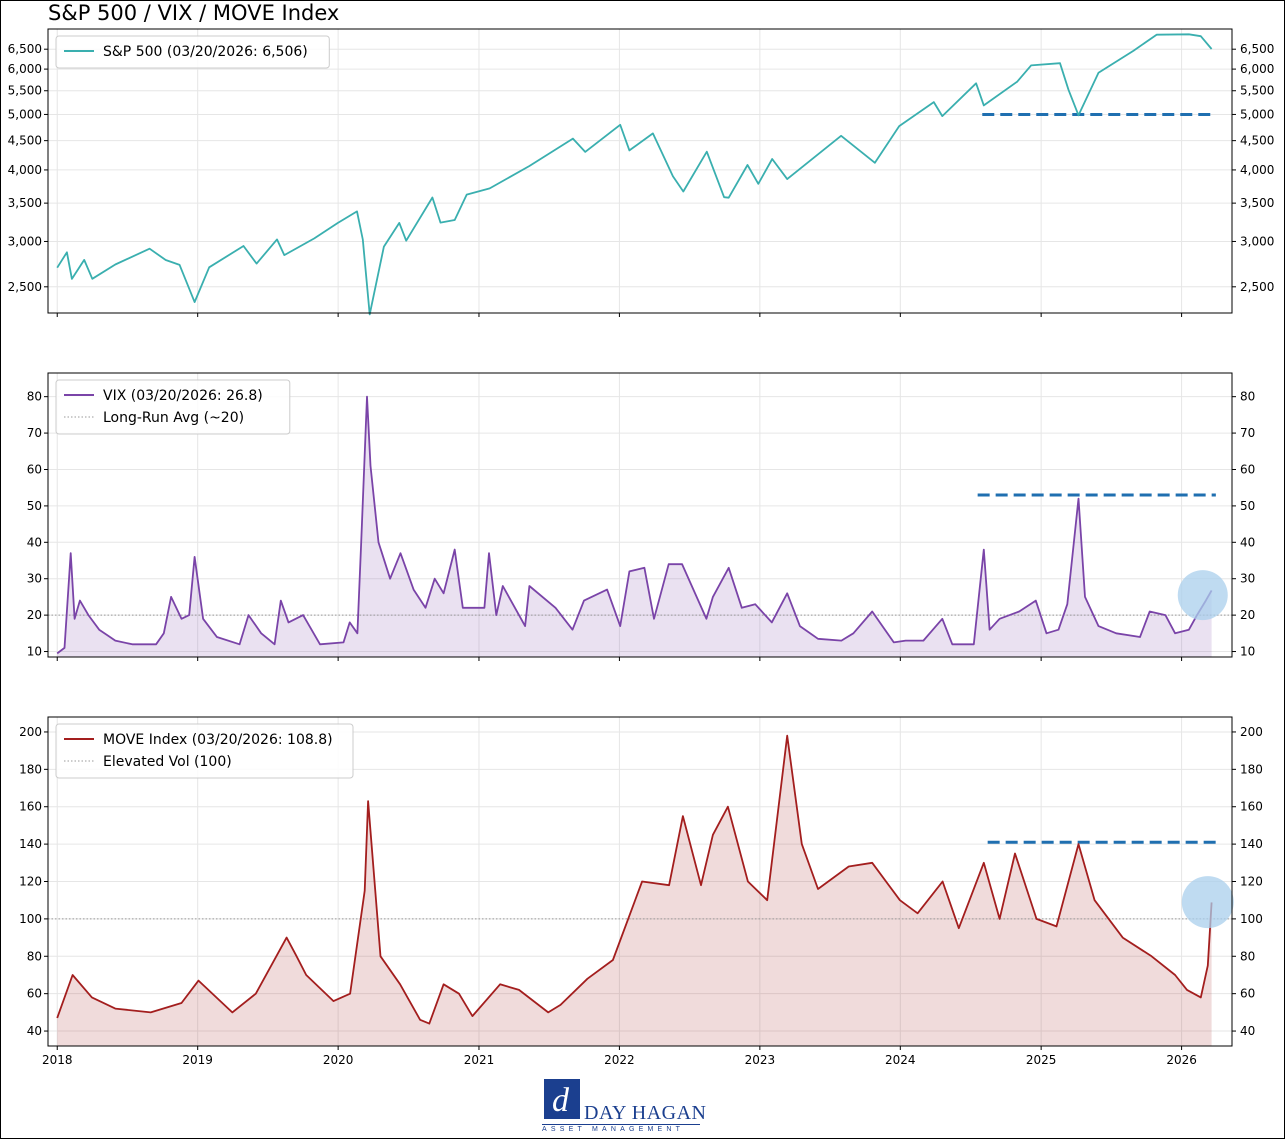 The image size is (1285, 1139). What do you see at coordinates (167, 762) in the screenshot?
I see `legend-label: Elevated Vol (100)` at bounding box center [167, 762].